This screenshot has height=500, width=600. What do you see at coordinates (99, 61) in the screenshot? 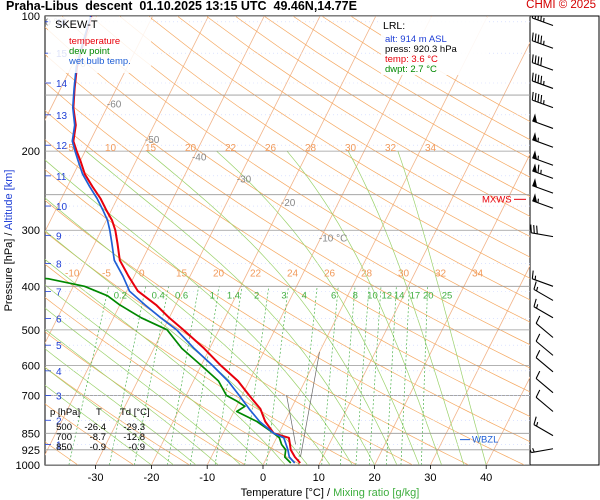
I see `legend-item: wet bulb temp.` at bounding box center [99, 61].